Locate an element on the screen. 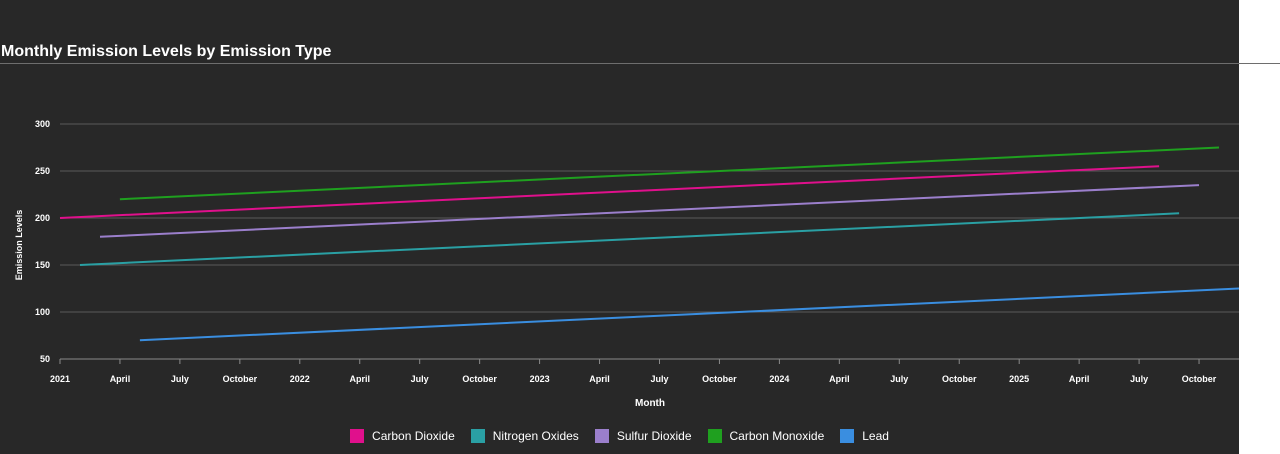 This screenshot has height=454, width=1280. x-tick-label: 2021 is located at coordinates (60, 379).